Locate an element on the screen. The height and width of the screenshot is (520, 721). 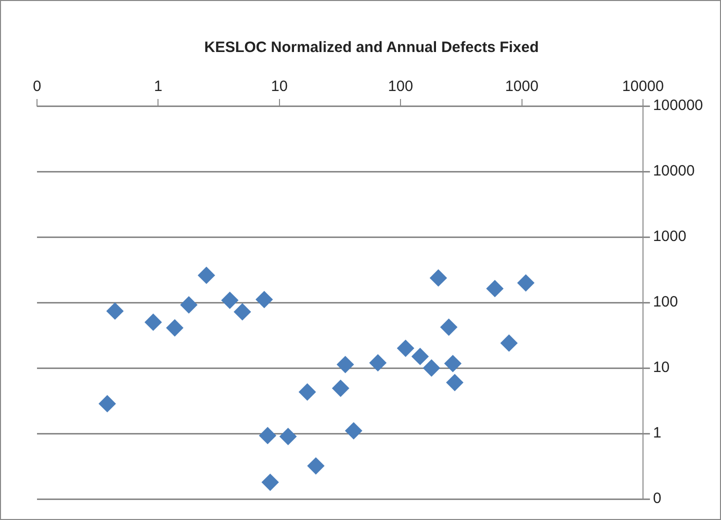
y-tick-label: 1000 is located at coordinates (669, 237).